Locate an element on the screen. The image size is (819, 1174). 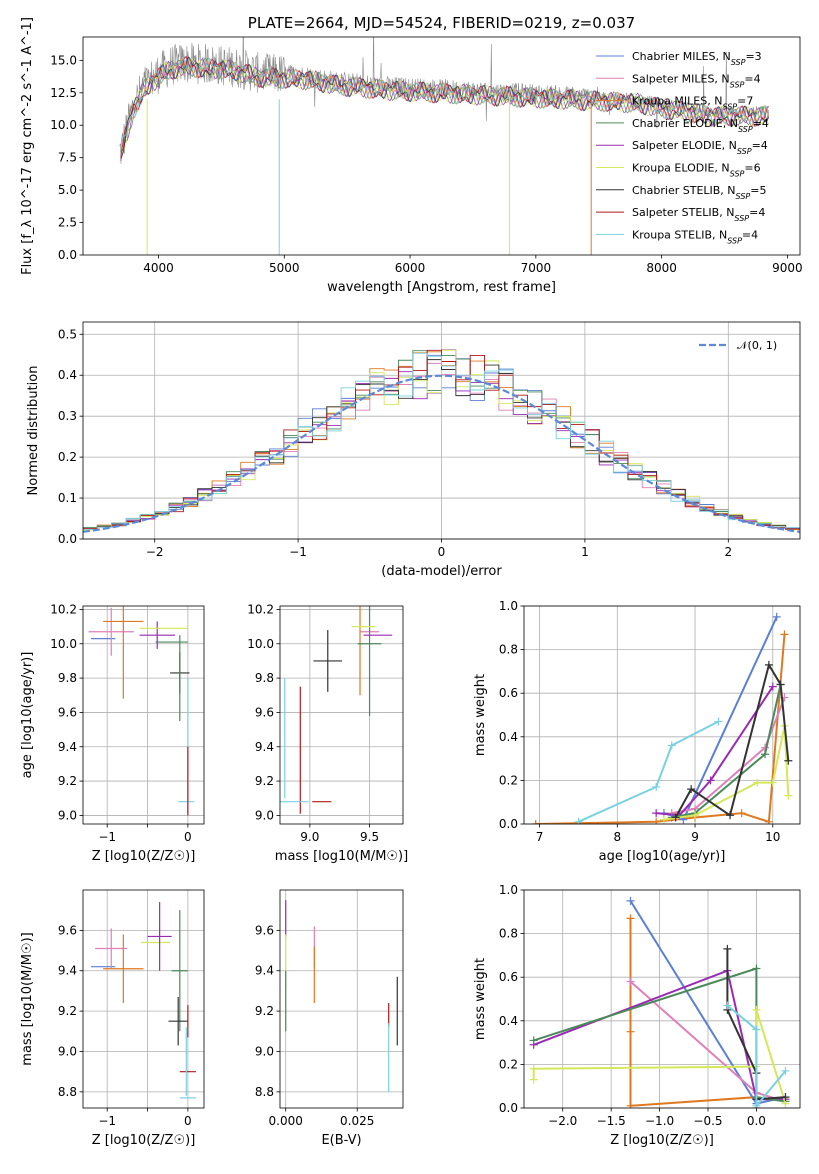
x-tick-label: 9.5 is located at coordinates (369, 837).